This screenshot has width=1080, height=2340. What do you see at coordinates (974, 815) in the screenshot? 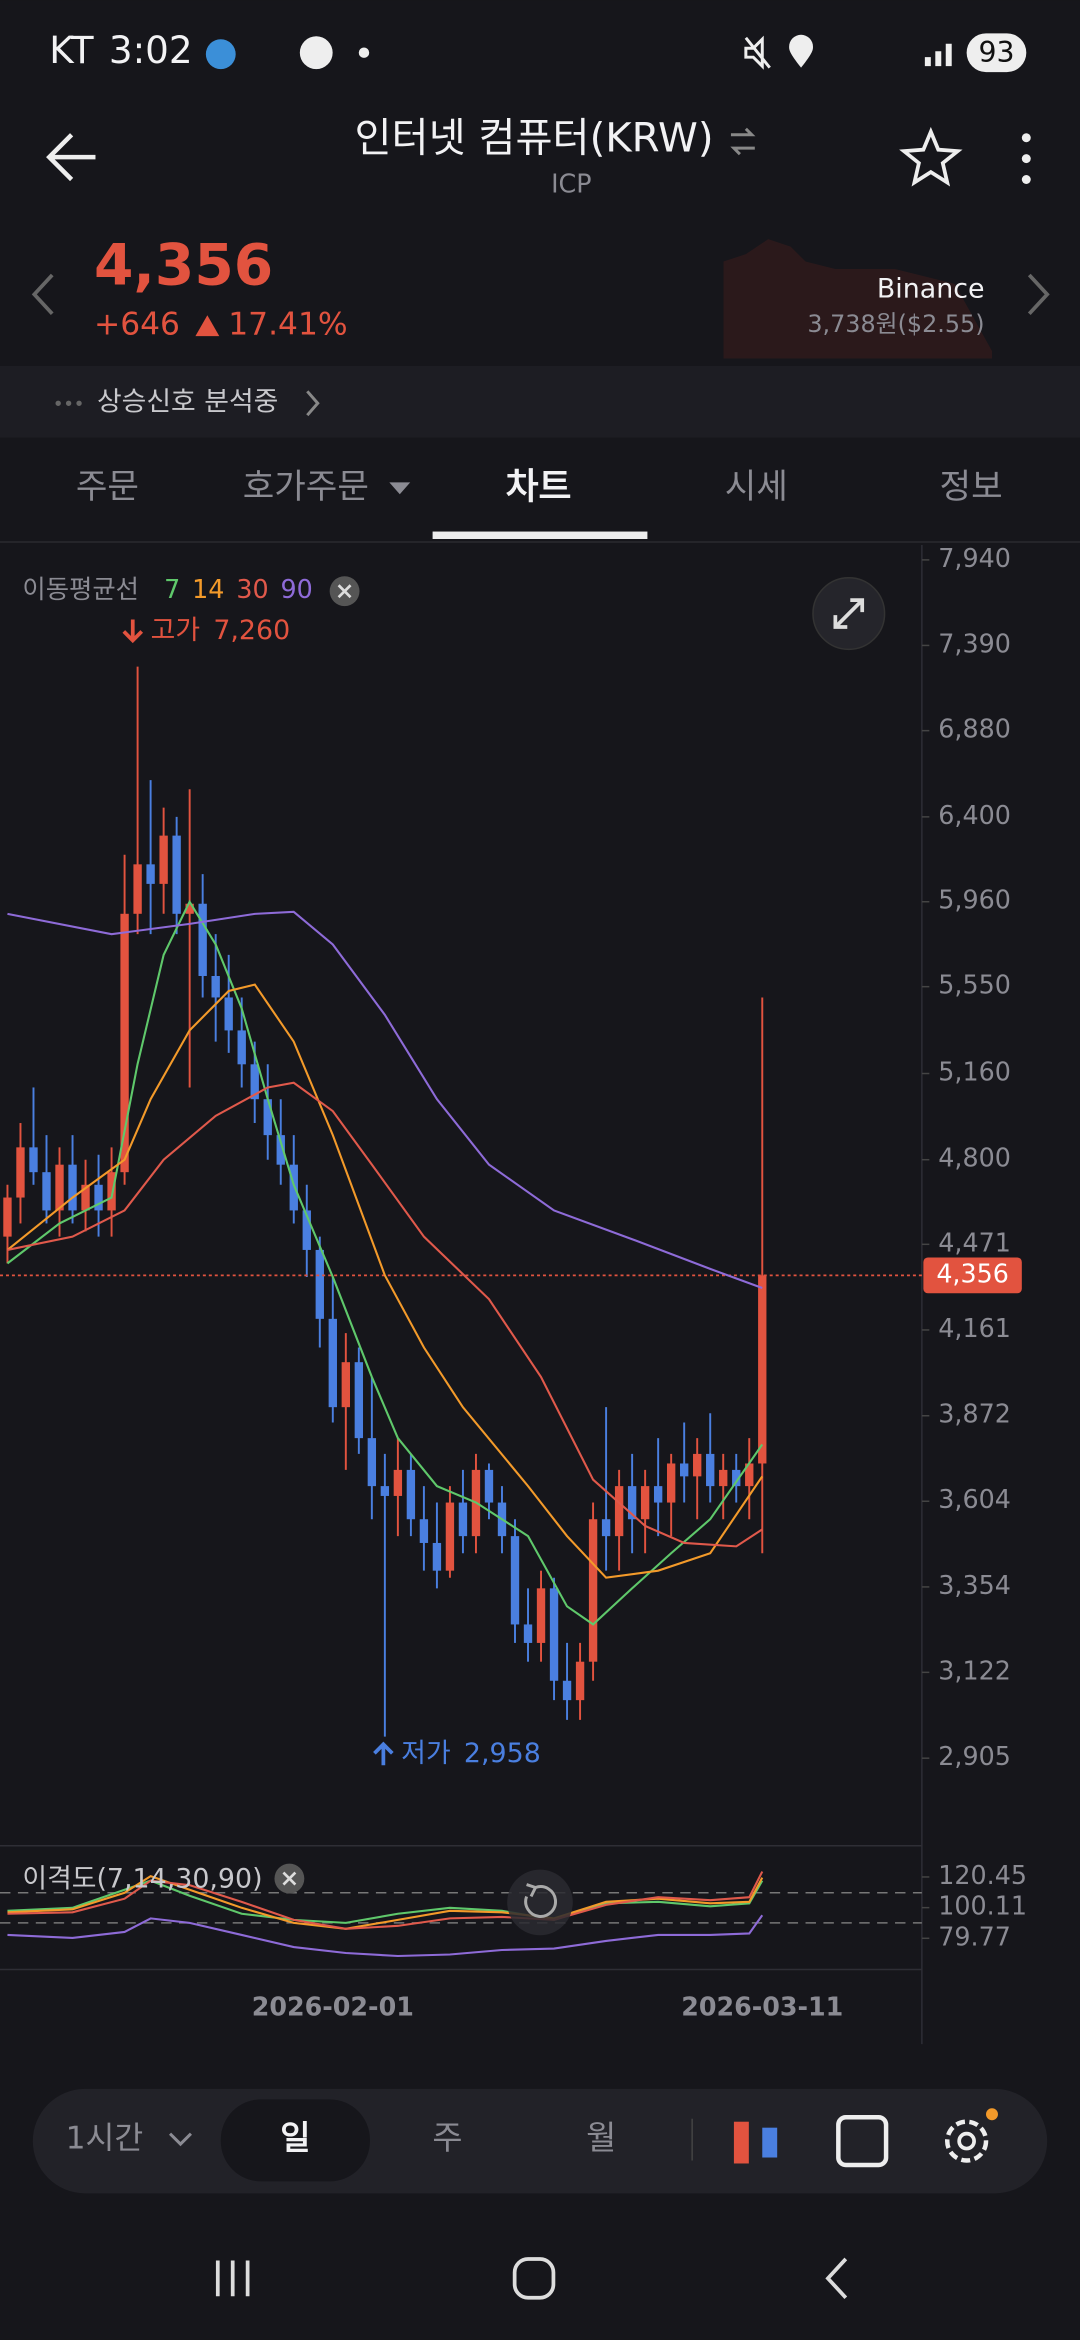
I see `y-tick-label: 6,400` at bounding box center [974, 815].